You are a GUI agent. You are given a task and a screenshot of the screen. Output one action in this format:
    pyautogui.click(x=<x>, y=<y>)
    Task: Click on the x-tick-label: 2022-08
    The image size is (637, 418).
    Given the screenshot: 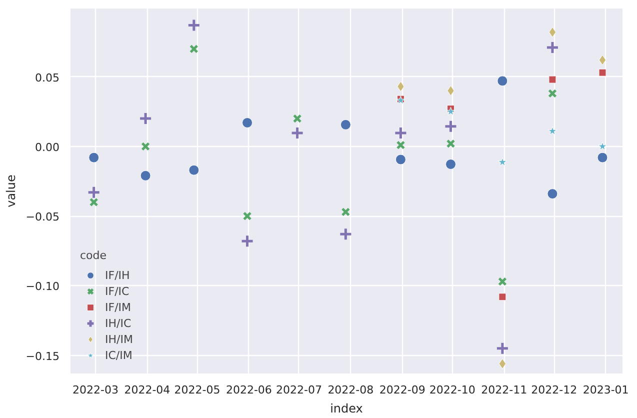 What is the action you would take?
    pyautogui.click(x=351, y=390)
    